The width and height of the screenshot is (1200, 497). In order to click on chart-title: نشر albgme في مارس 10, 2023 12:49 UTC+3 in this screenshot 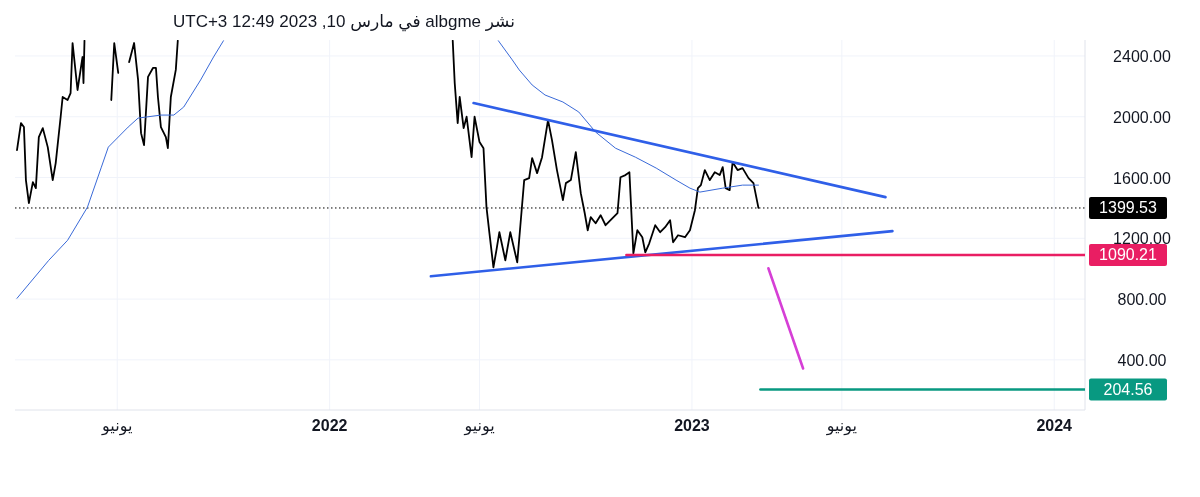, I will do `click(343, 22)`.